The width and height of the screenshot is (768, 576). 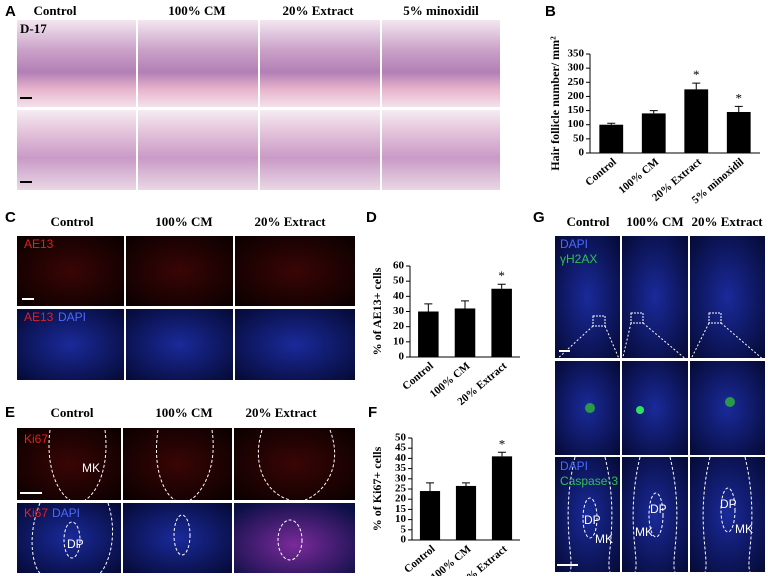 I want to click on y-tick-label: 35, so click(x=401, y=468).